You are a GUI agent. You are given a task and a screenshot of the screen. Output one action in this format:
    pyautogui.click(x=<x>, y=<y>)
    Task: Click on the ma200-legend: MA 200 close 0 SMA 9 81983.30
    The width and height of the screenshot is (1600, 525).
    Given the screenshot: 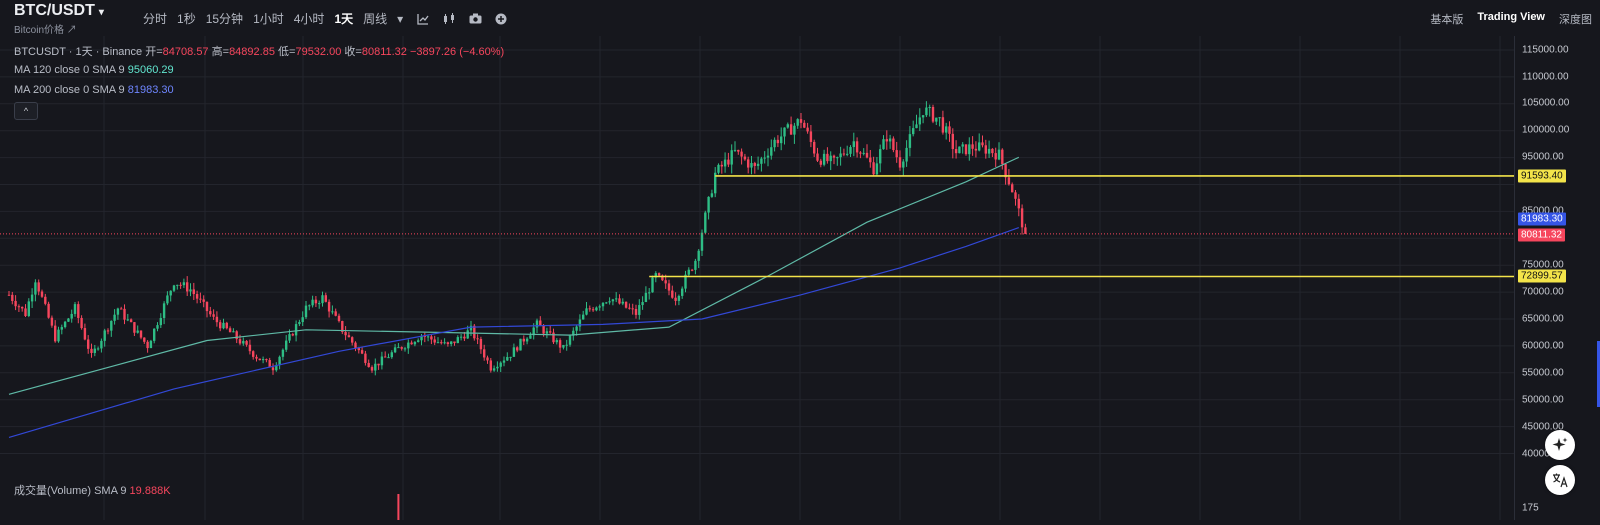 What is the action you would take?
    pyautogui.click(x=94, y=90)
    